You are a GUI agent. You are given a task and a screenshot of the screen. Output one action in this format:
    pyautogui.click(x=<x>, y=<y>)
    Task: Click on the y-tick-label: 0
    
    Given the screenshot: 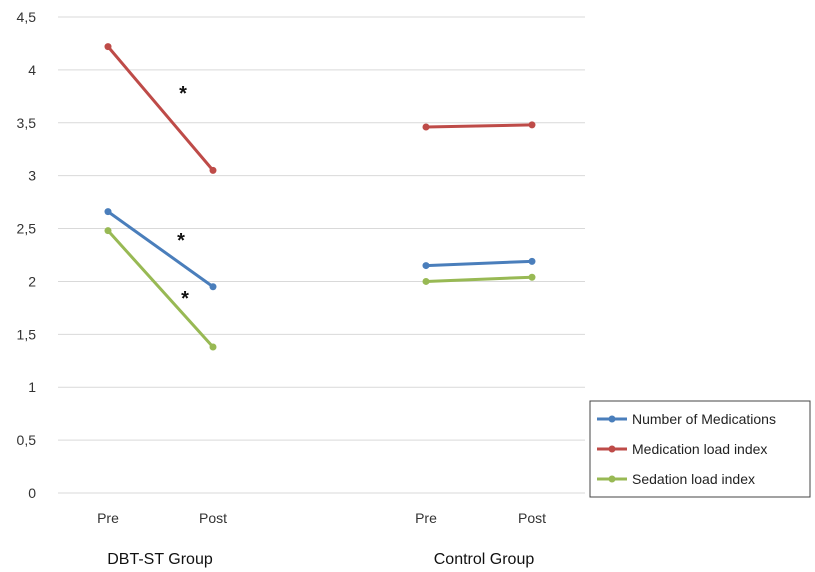 What is the action you would take?
    pyautogui.click(x=32, y=493)
    